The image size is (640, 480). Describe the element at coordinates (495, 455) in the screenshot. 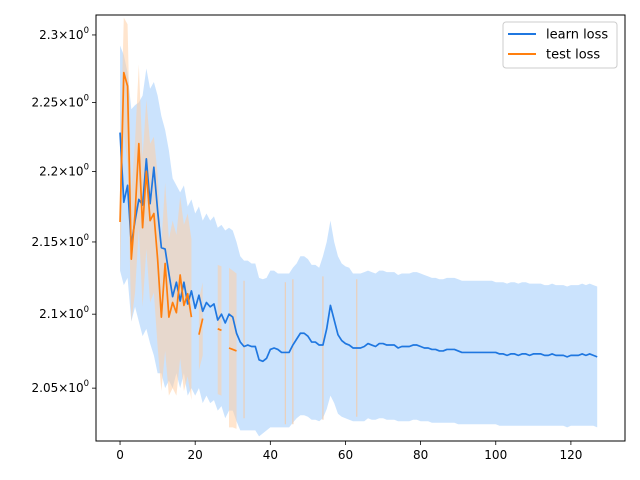

I see `x-tick-label: 100` at that location.